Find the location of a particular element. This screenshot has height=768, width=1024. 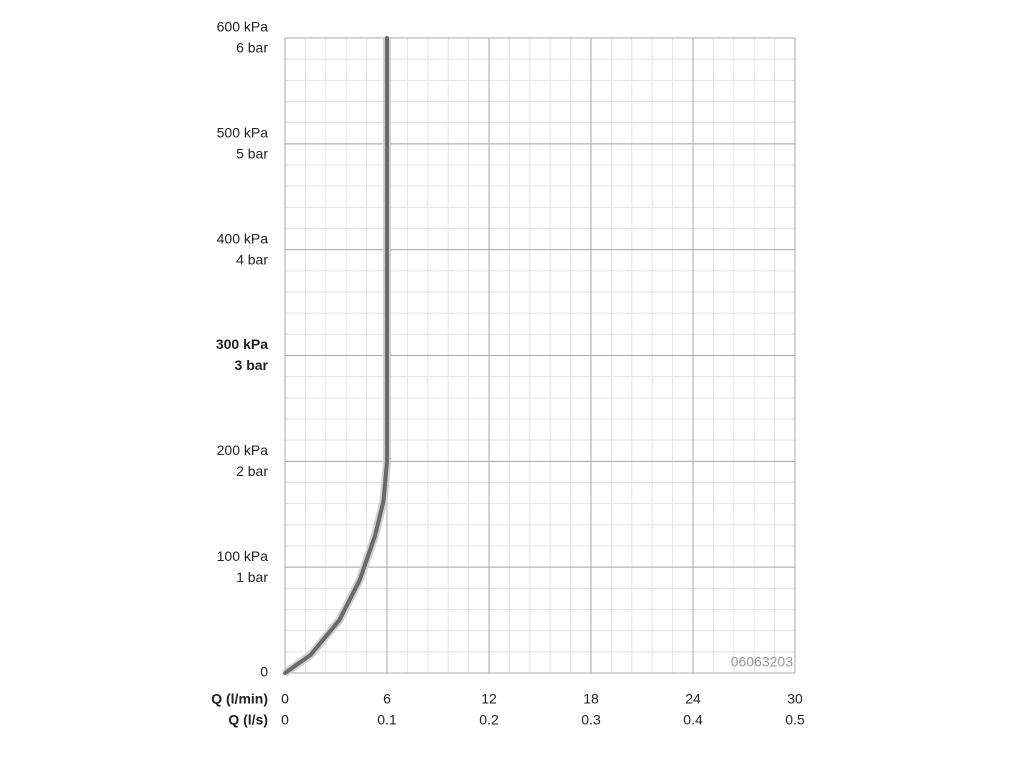

y-tick-label-bar: 2 bar is located at coordinates (252, 471).